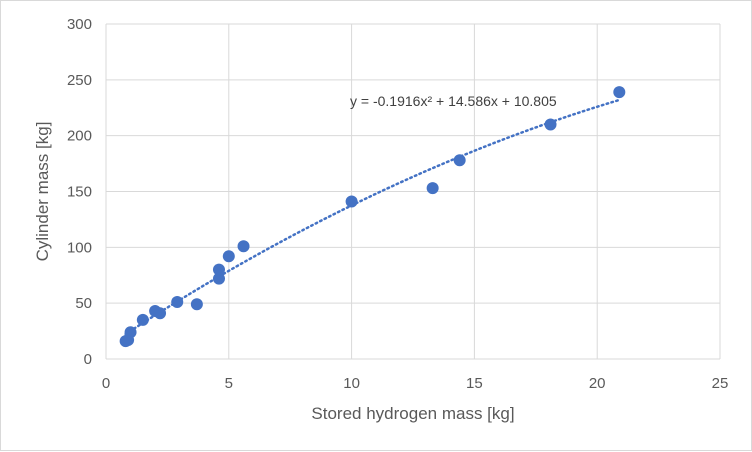 Image resolution: width=752 pixels, height=452 pixels. What do you see at coordinates (79, 192) in the screenshot?
I see `y-tick-label: 150` at bounding box center [79, 192].